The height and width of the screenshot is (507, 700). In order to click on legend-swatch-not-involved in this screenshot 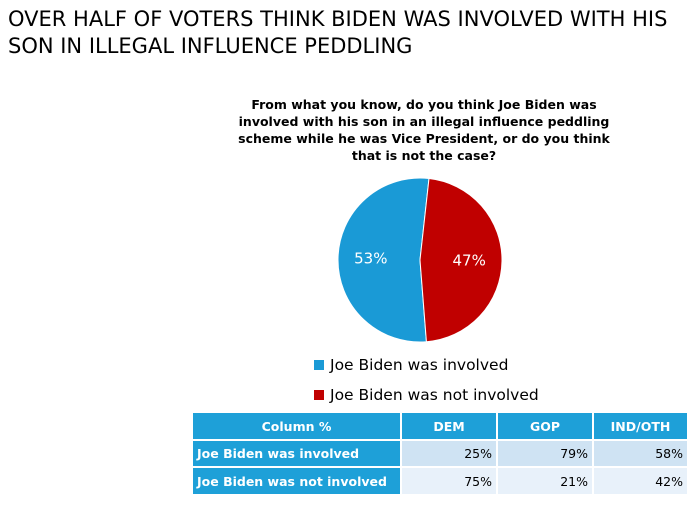, I will do `click(319, 395)`.